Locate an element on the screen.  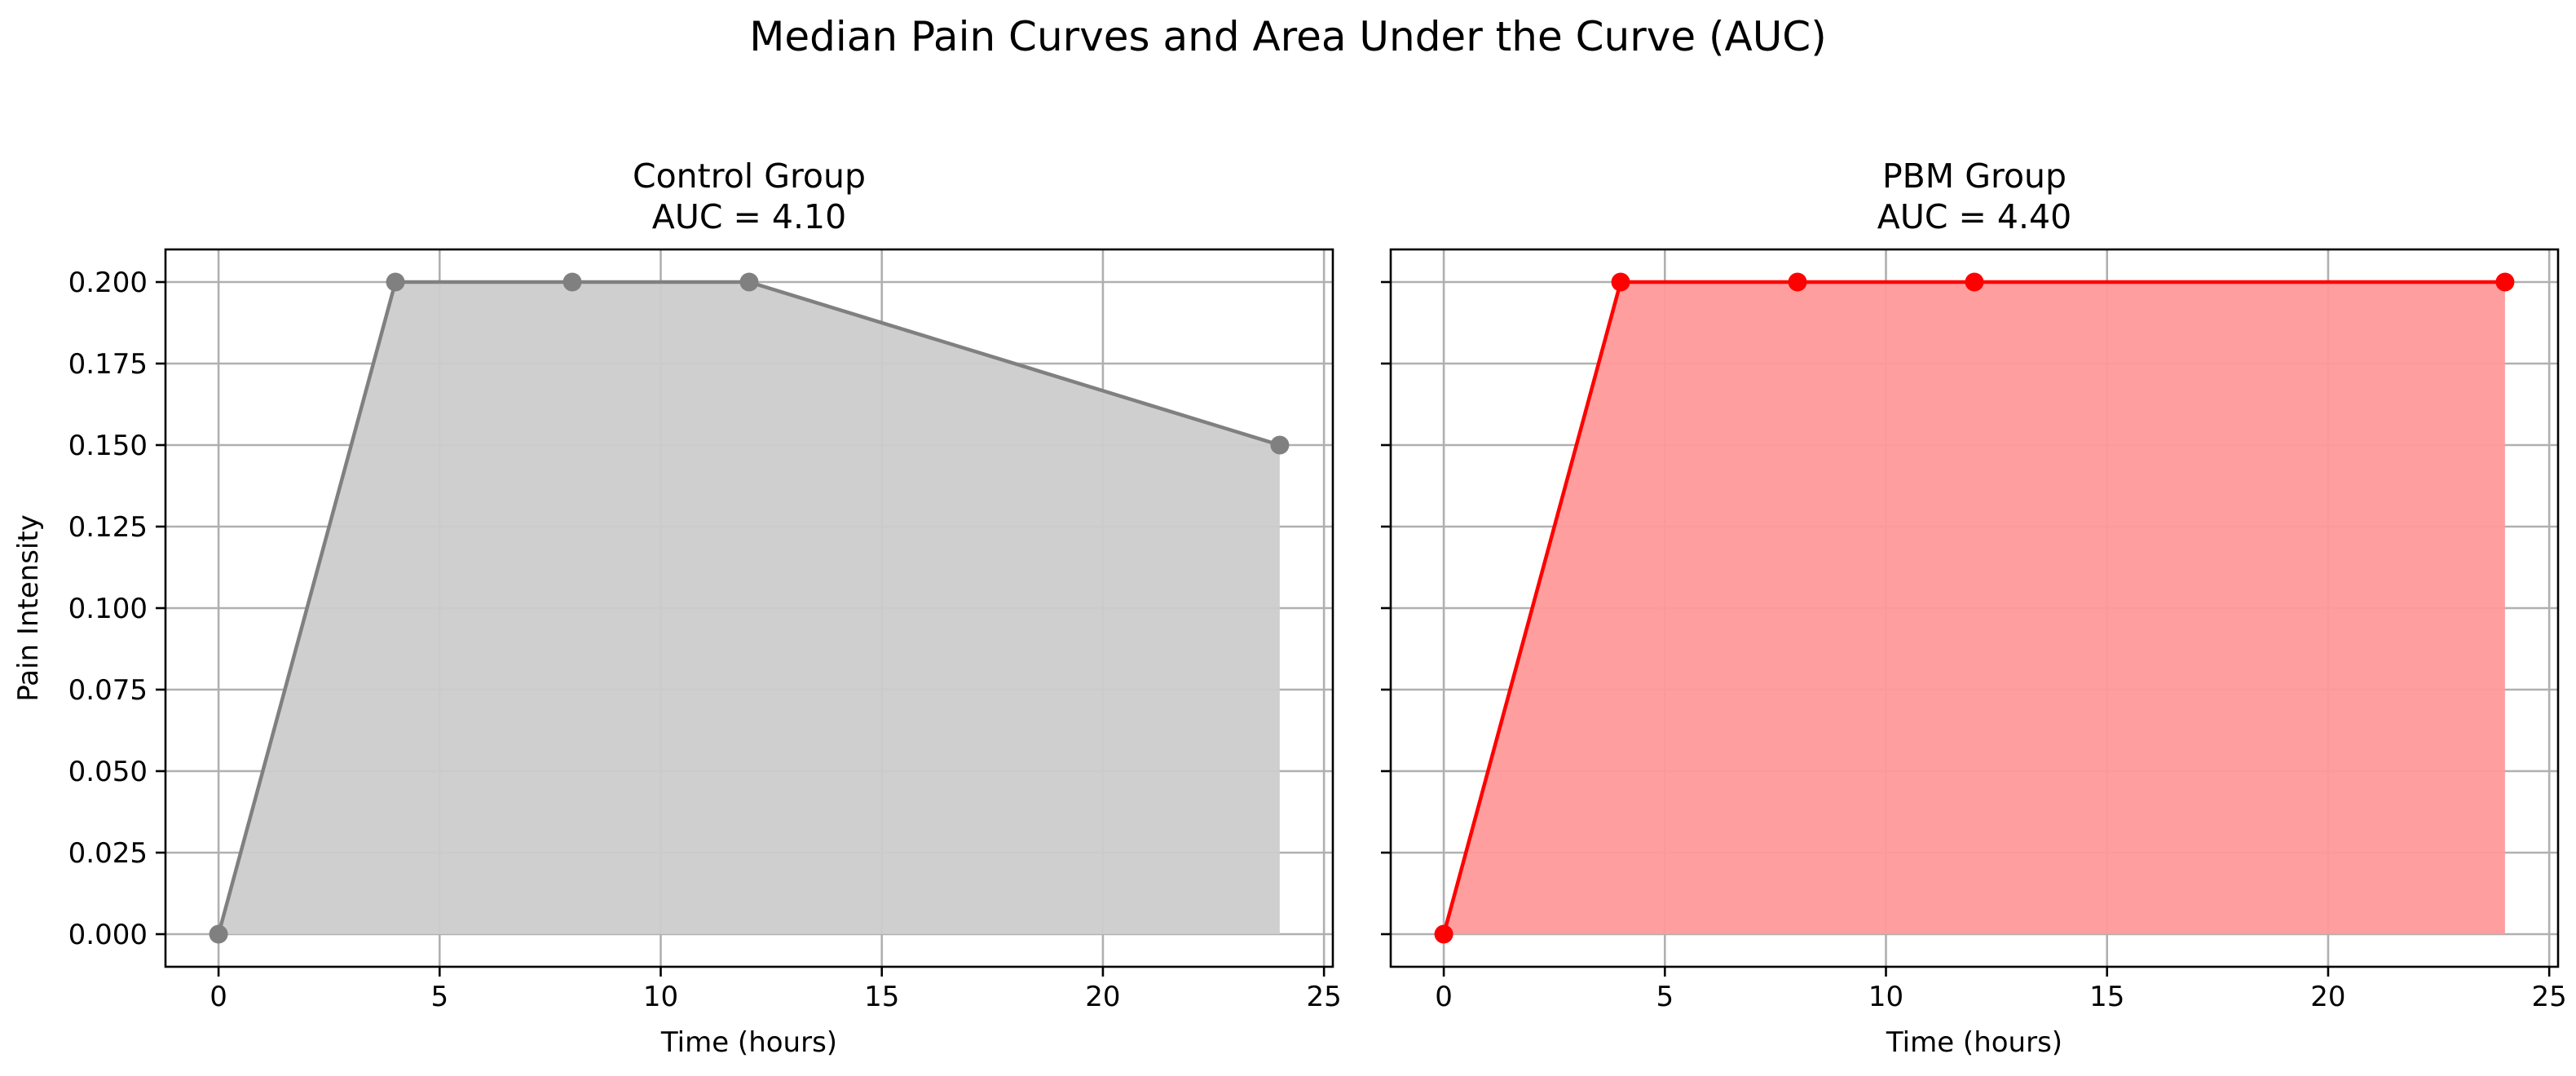
control-y-tick-label: 0.050 is located at coordinates (108, 772).